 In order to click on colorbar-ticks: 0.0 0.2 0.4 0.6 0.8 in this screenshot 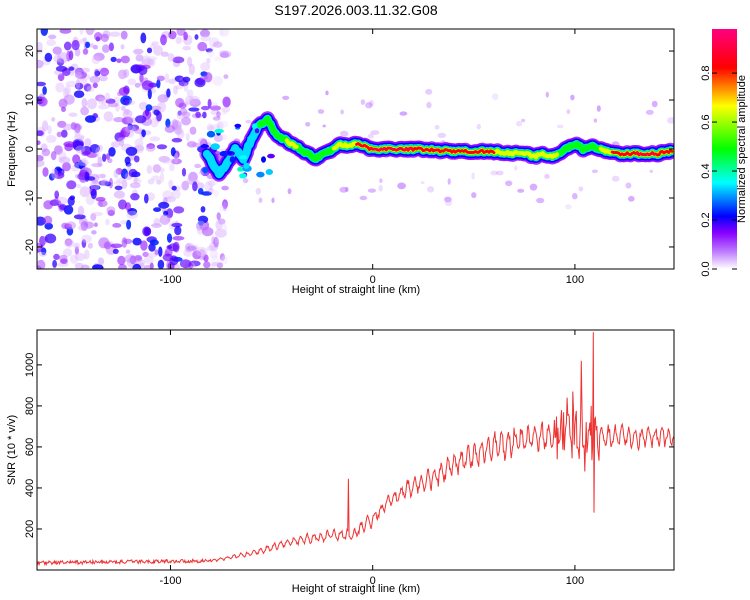, I will do `click(718, 171)`.